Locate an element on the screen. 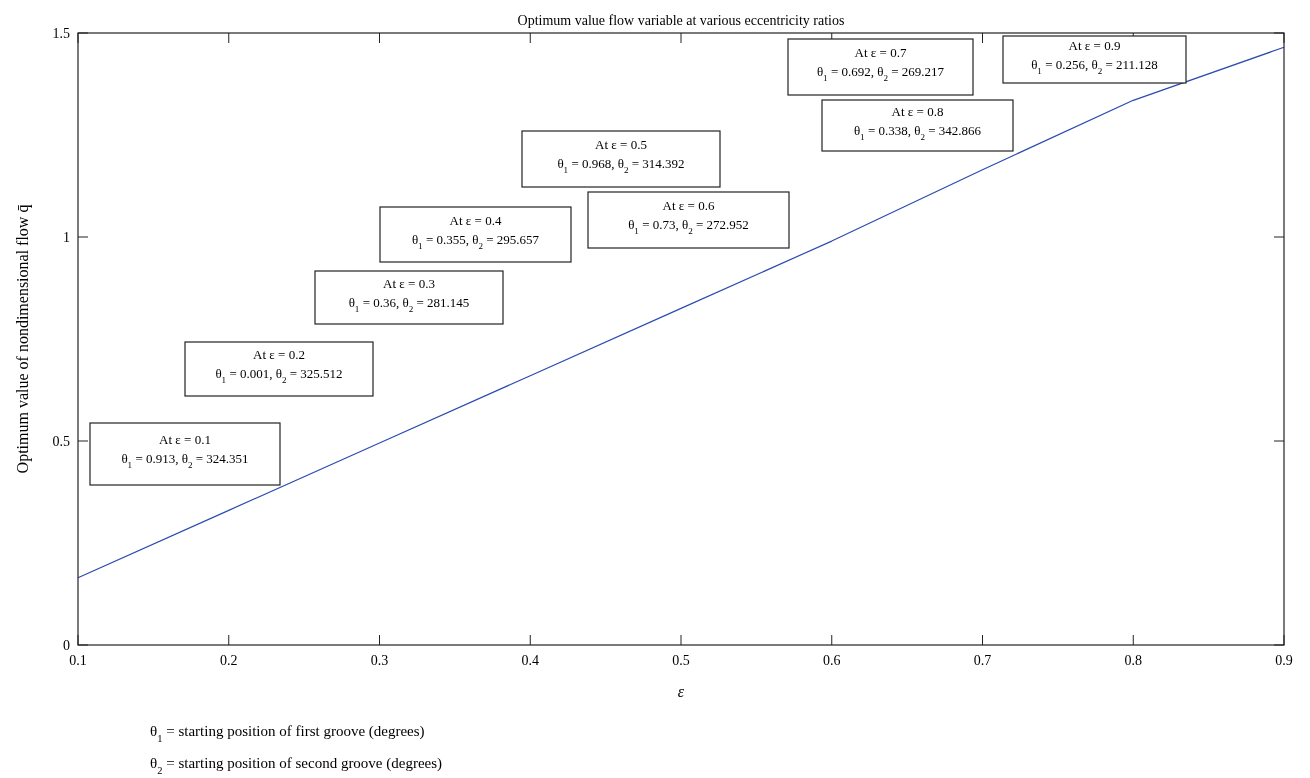  text: At ε = 0.6 θ$_{1}$ = 0.73, θ$_{2}$ = 272.952 is located at coordinates (688, 217).